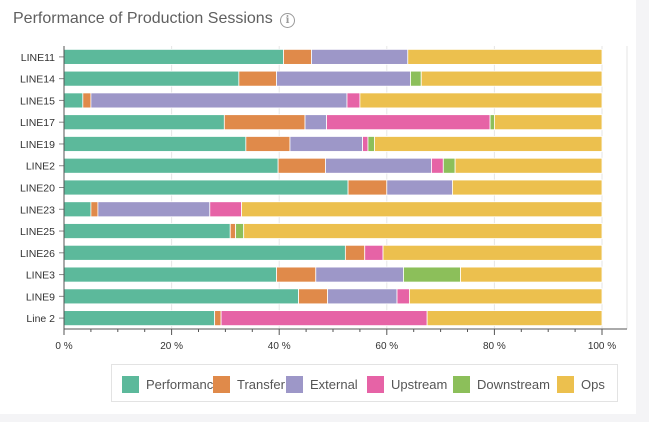 The image size is (649, 422). I want to click on legend-item-downstream: Downstream, so click(501, 384).